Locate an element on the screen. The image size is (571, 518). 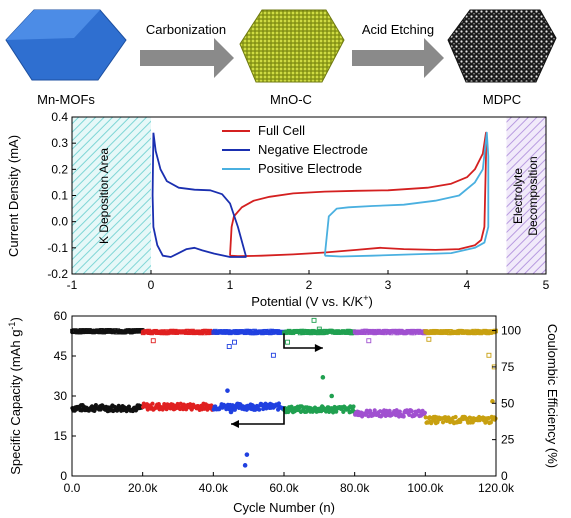
cycling-y-right-tick-label: 50 is located at coordinates (508, 403).